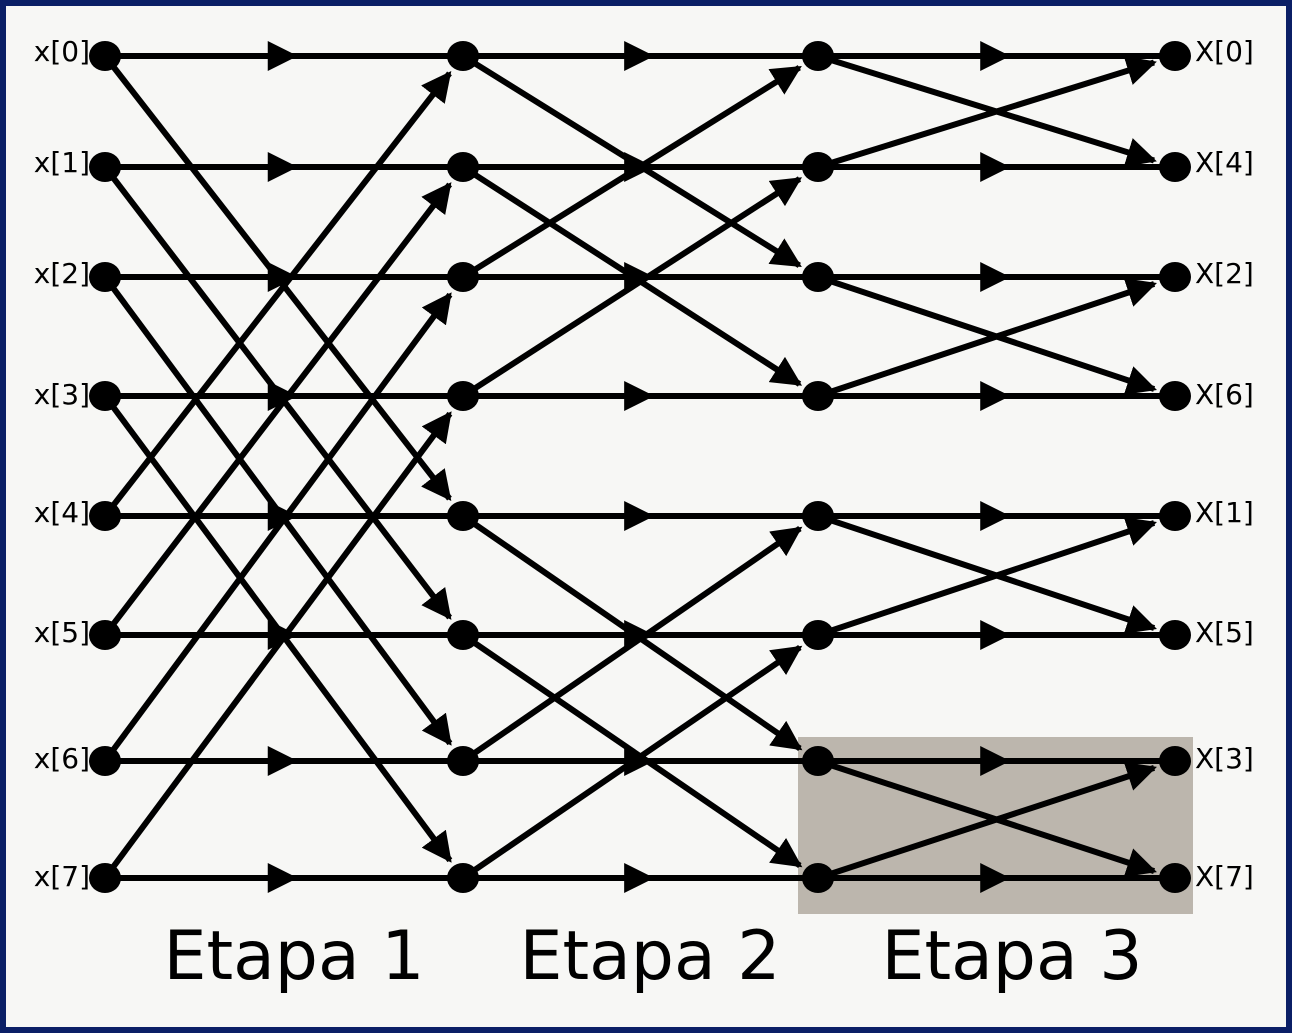  Describe the element at coordinates (105, 56) in the screenshot. I see `node-col0-row0` at that location.